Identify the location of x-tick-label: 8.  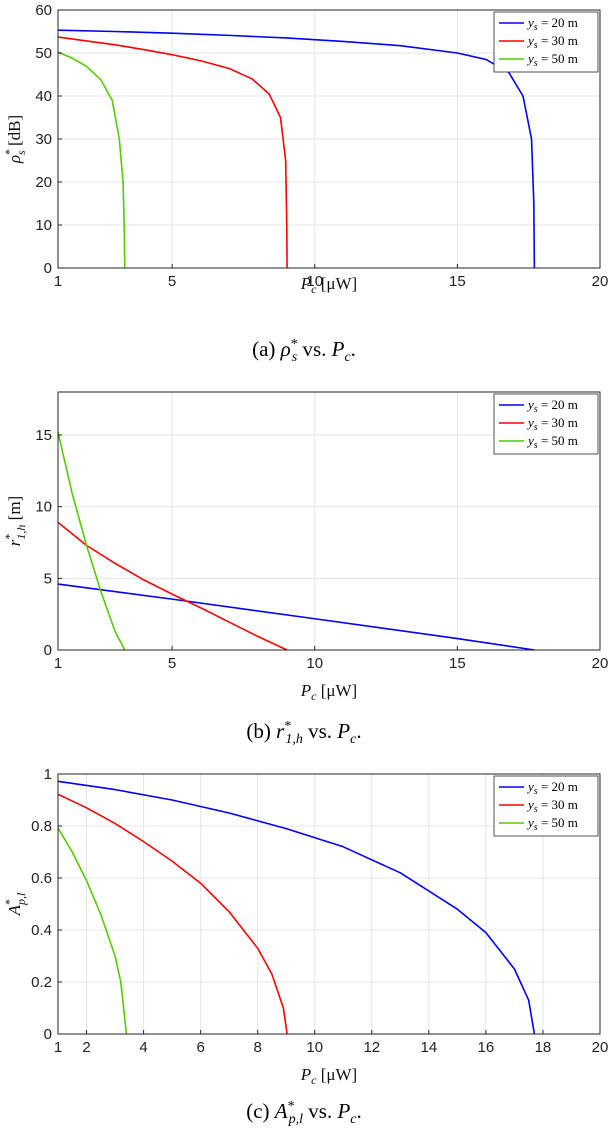
(258, 1047).